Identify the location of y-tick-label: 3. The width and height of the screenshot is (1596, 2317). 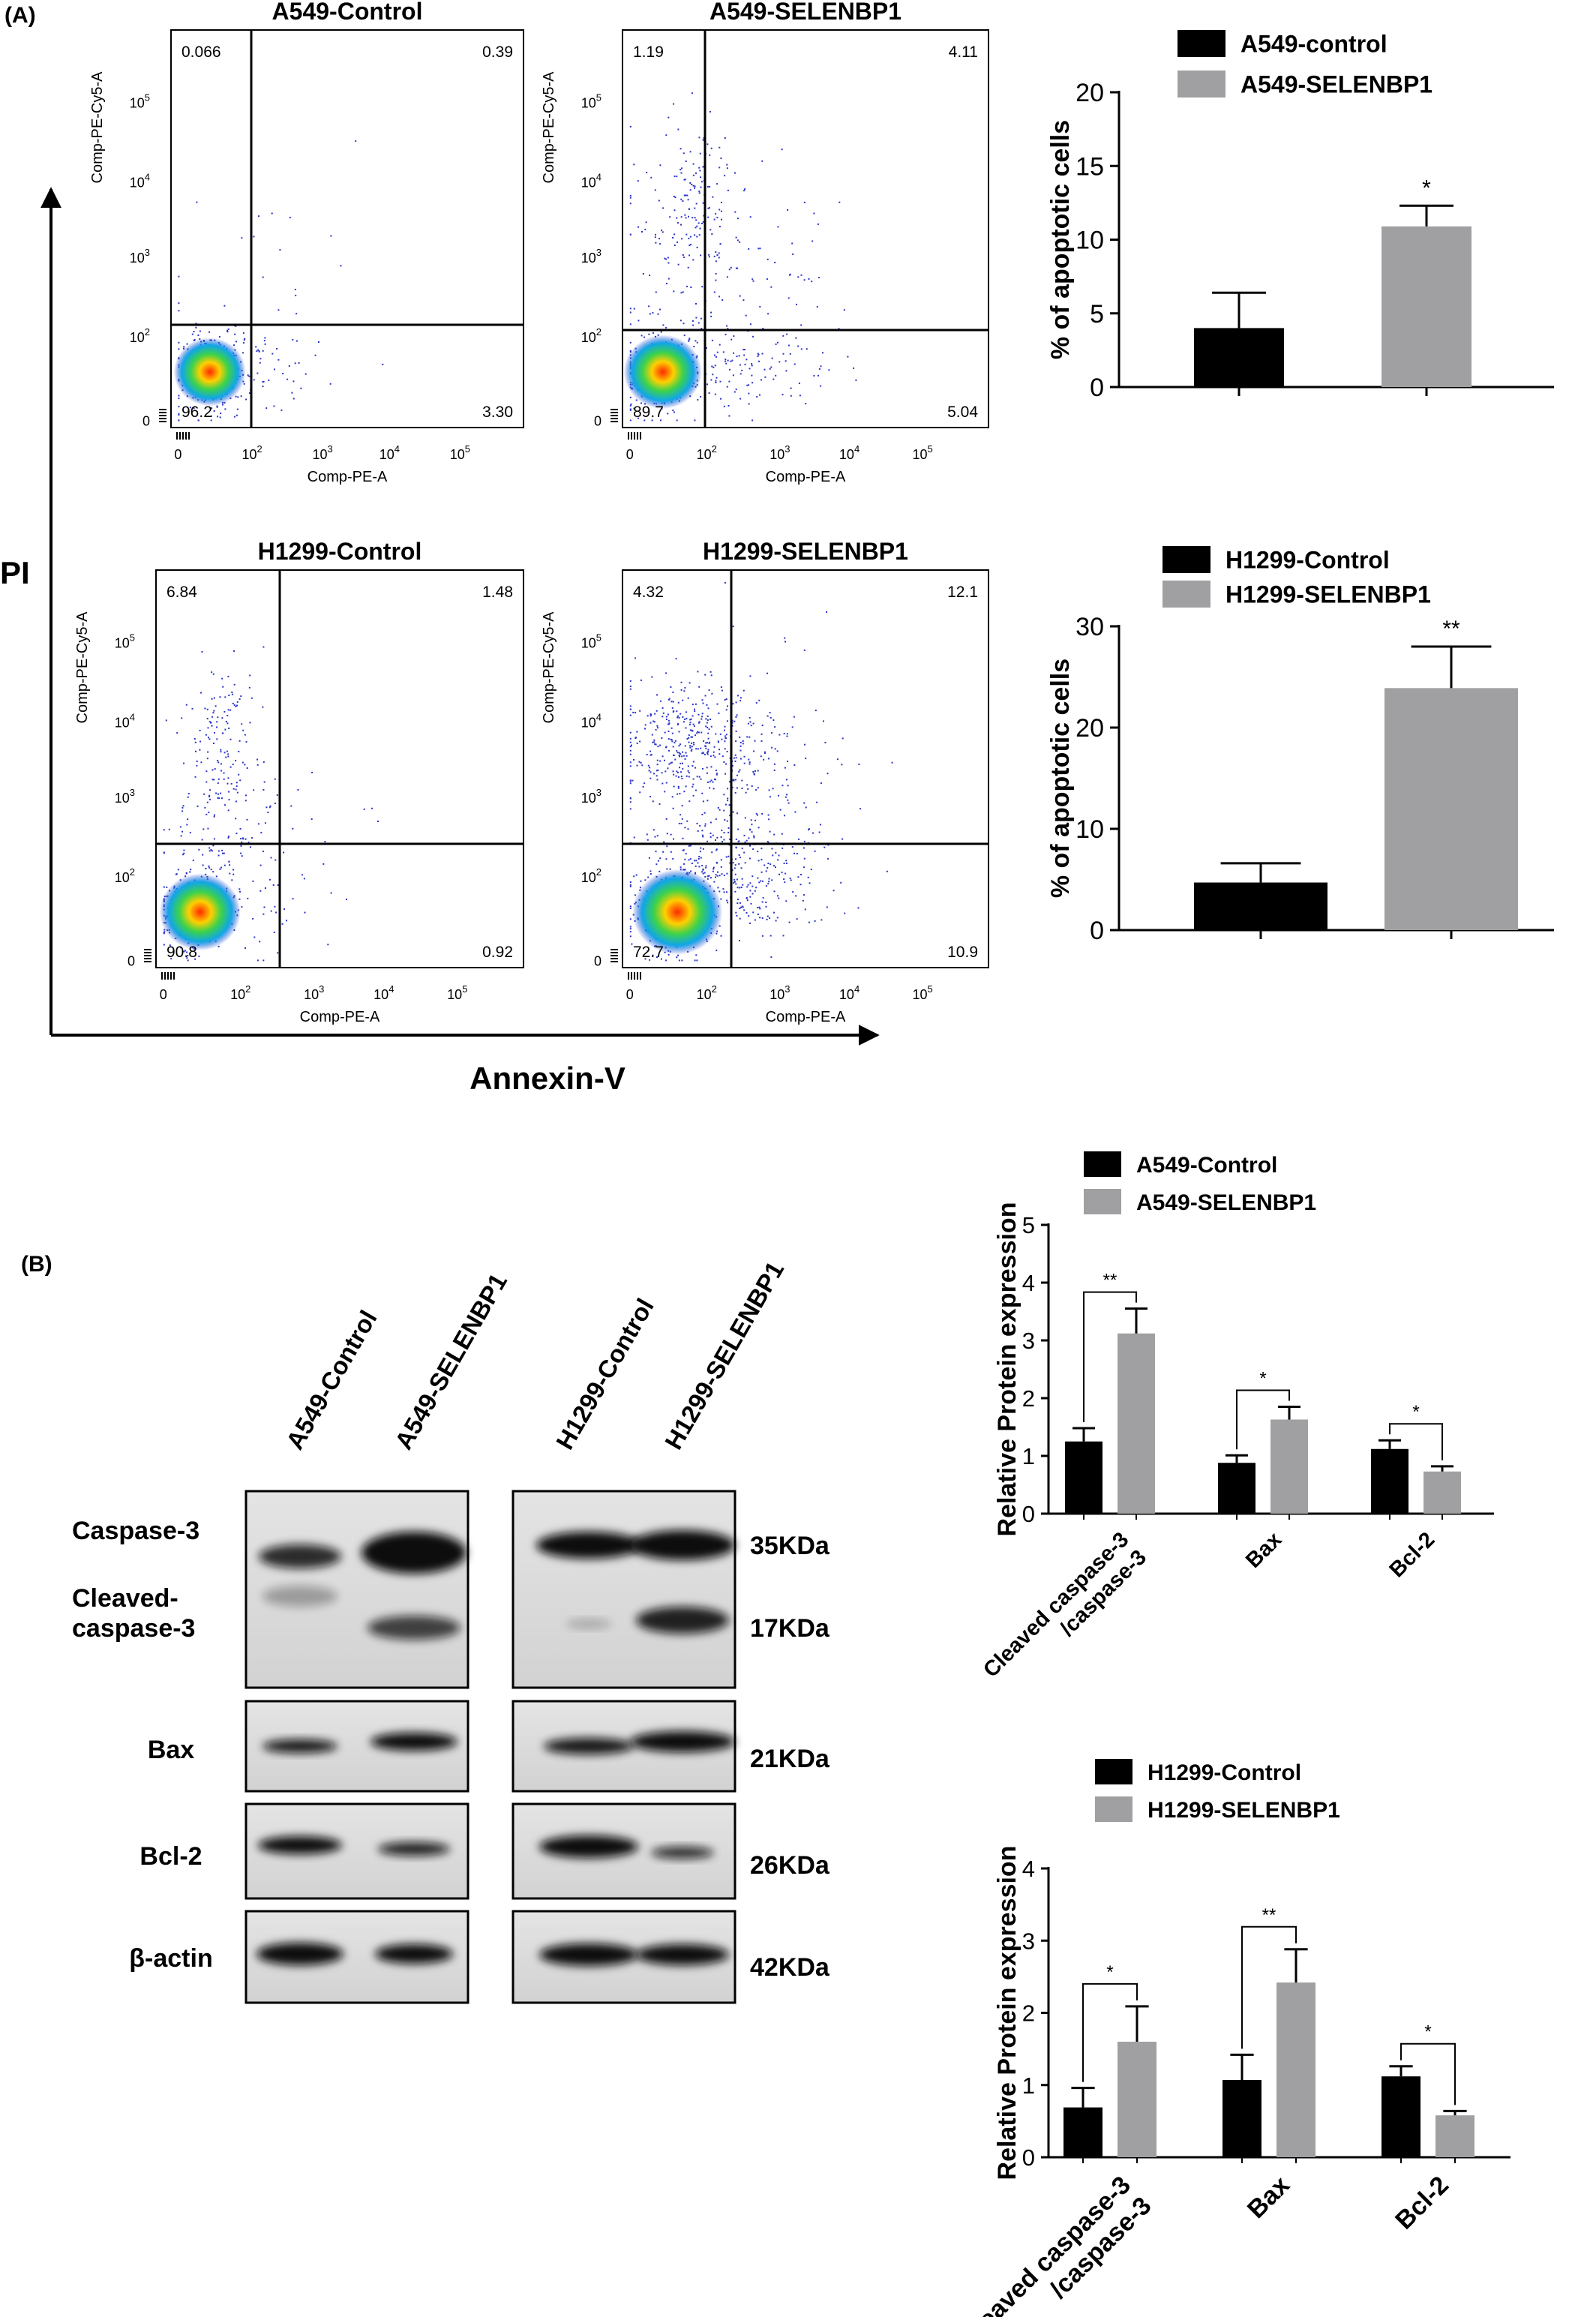
(1028, 1941).